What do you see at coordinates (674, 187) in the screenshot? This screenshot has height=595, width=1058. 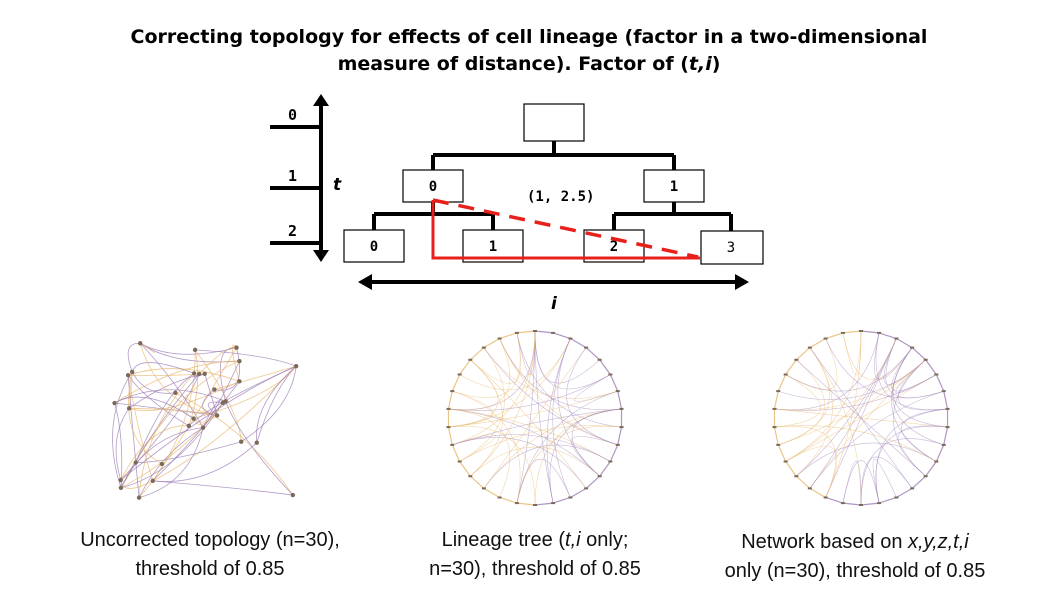 I see `node-level1-1-label: 1` at bounding box center [674, 187].